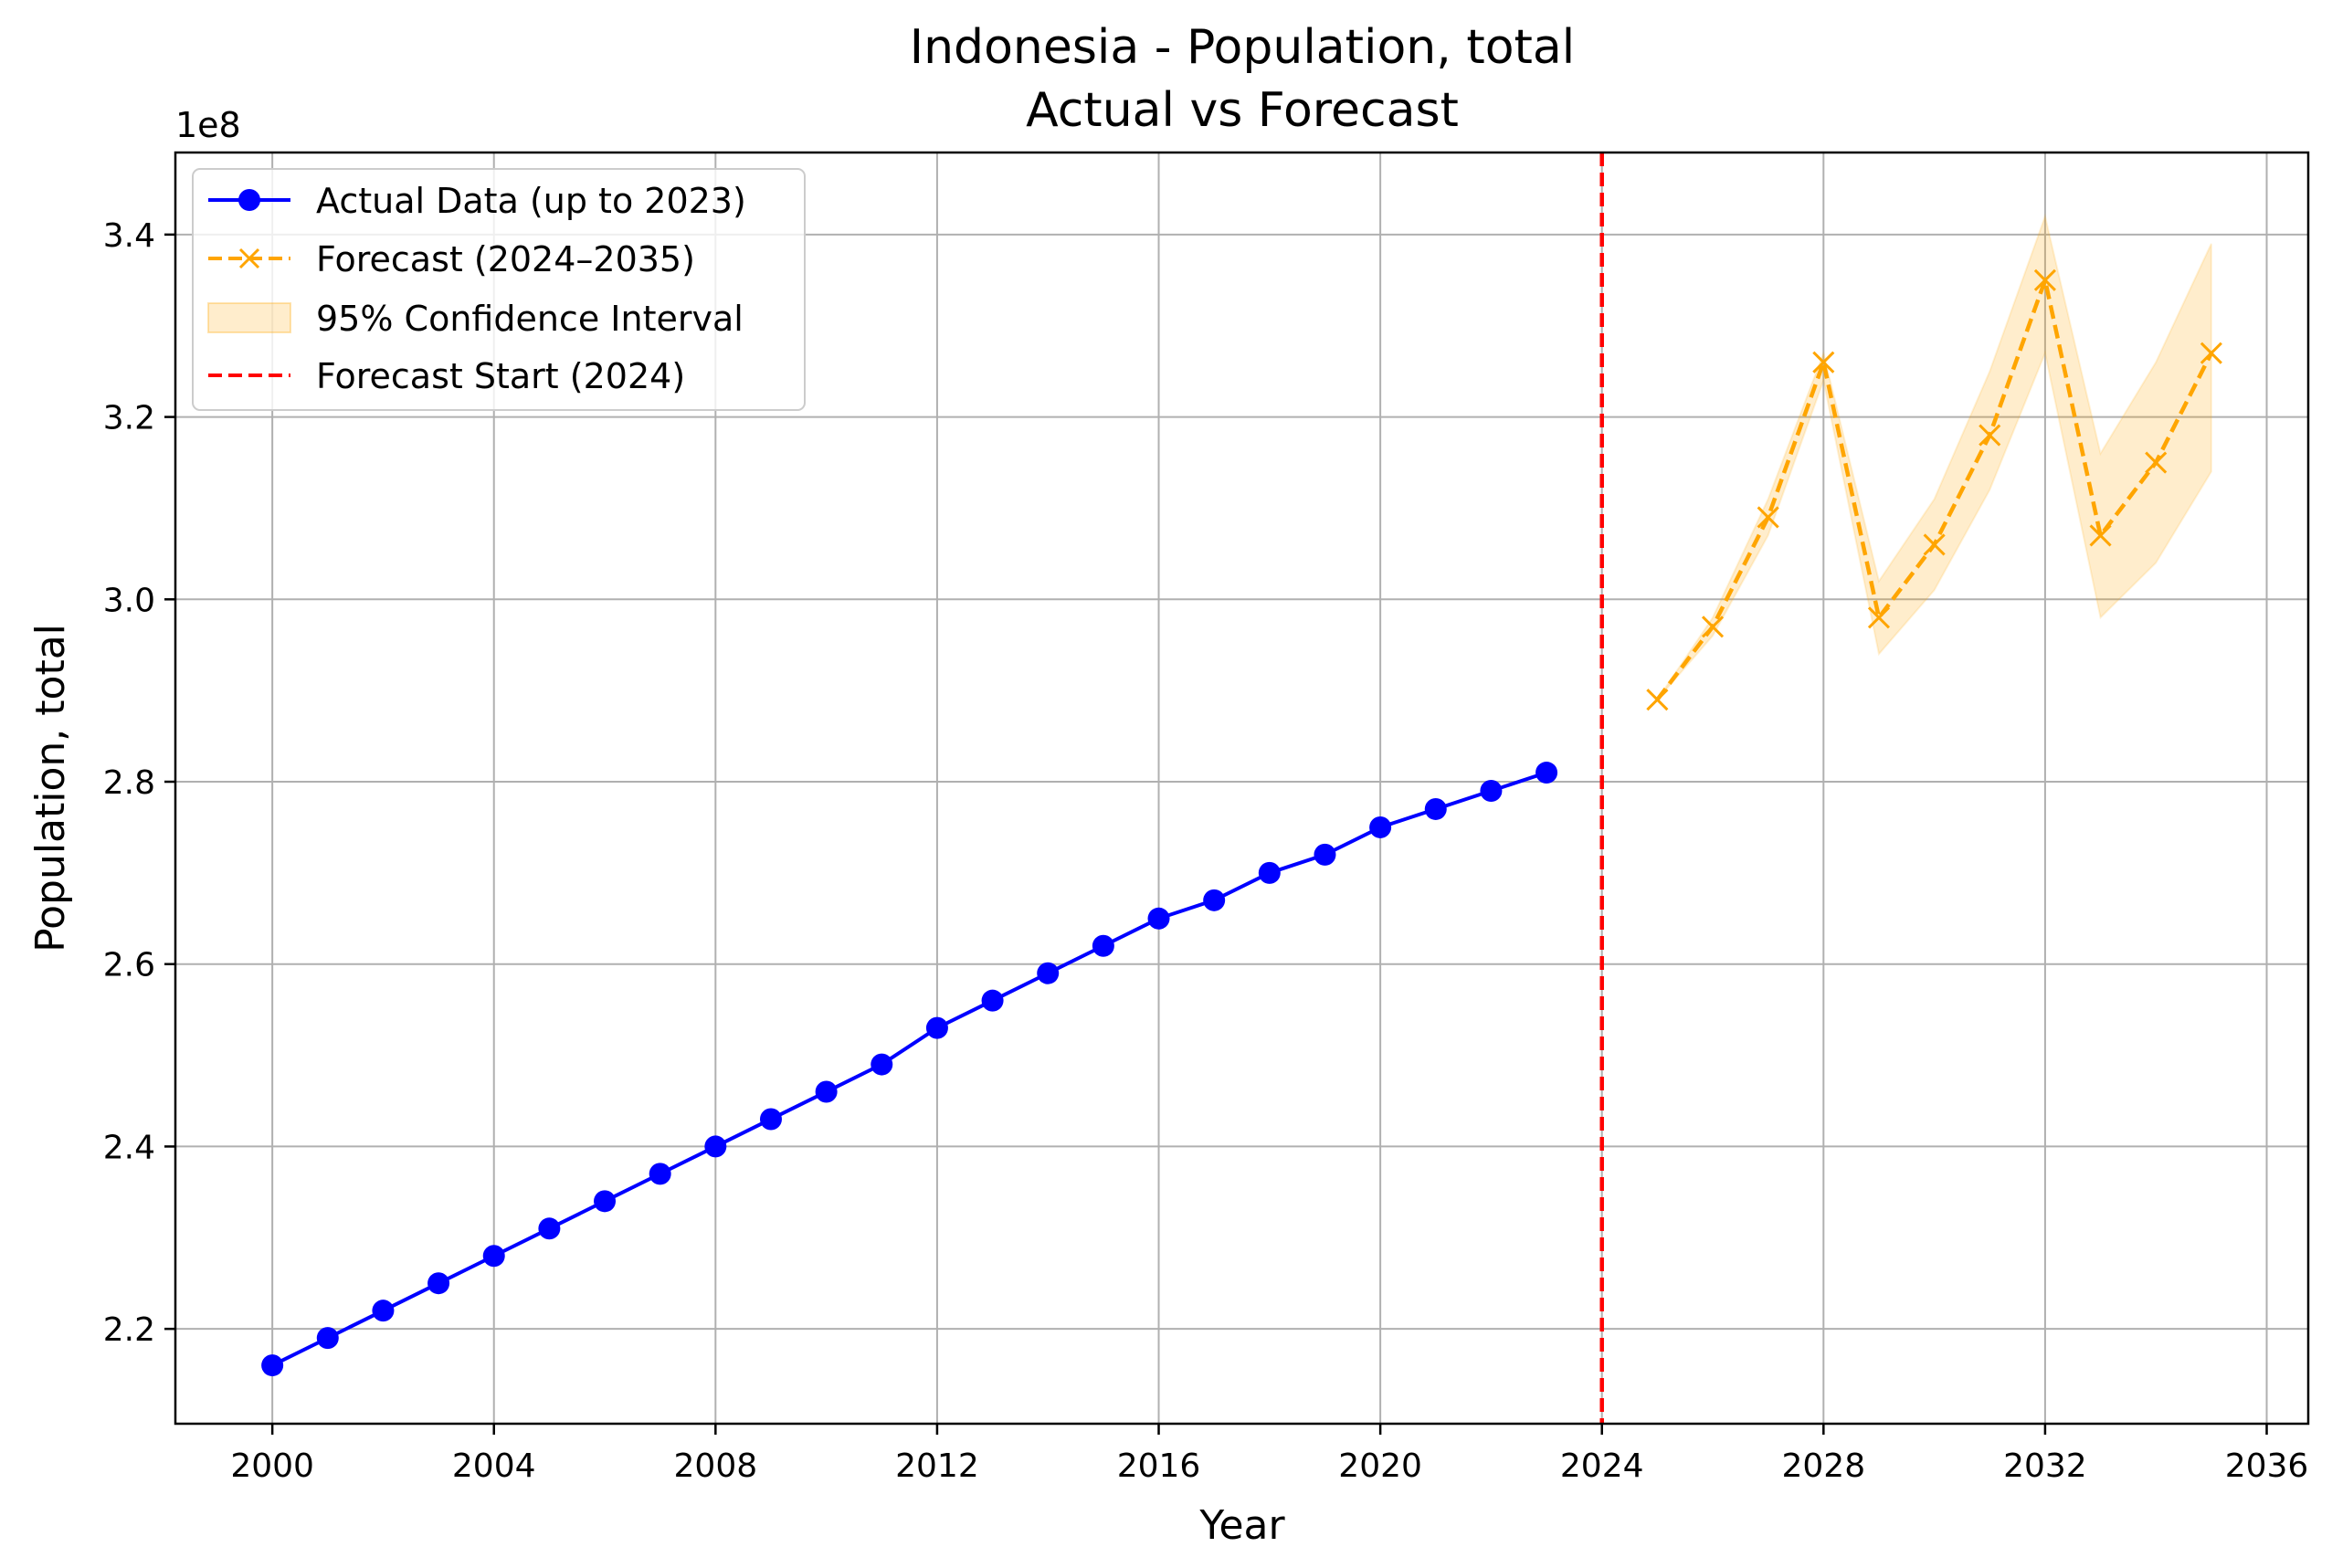 This screenshot has width=2332, height=1568. Describe the element at coordinates (129, 600) in the screenshot. I see `y-tick-label: 3.0` at that location.